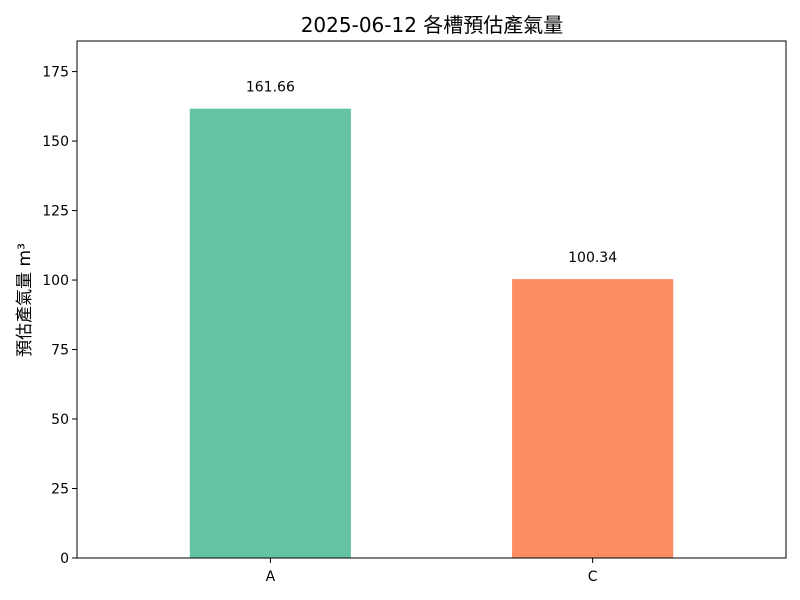 The height and width of the screenshot is (600, 800). Describe the element at coordinates (55, 142) in the screenshot. I see `y-tick-label: 150` at that location.